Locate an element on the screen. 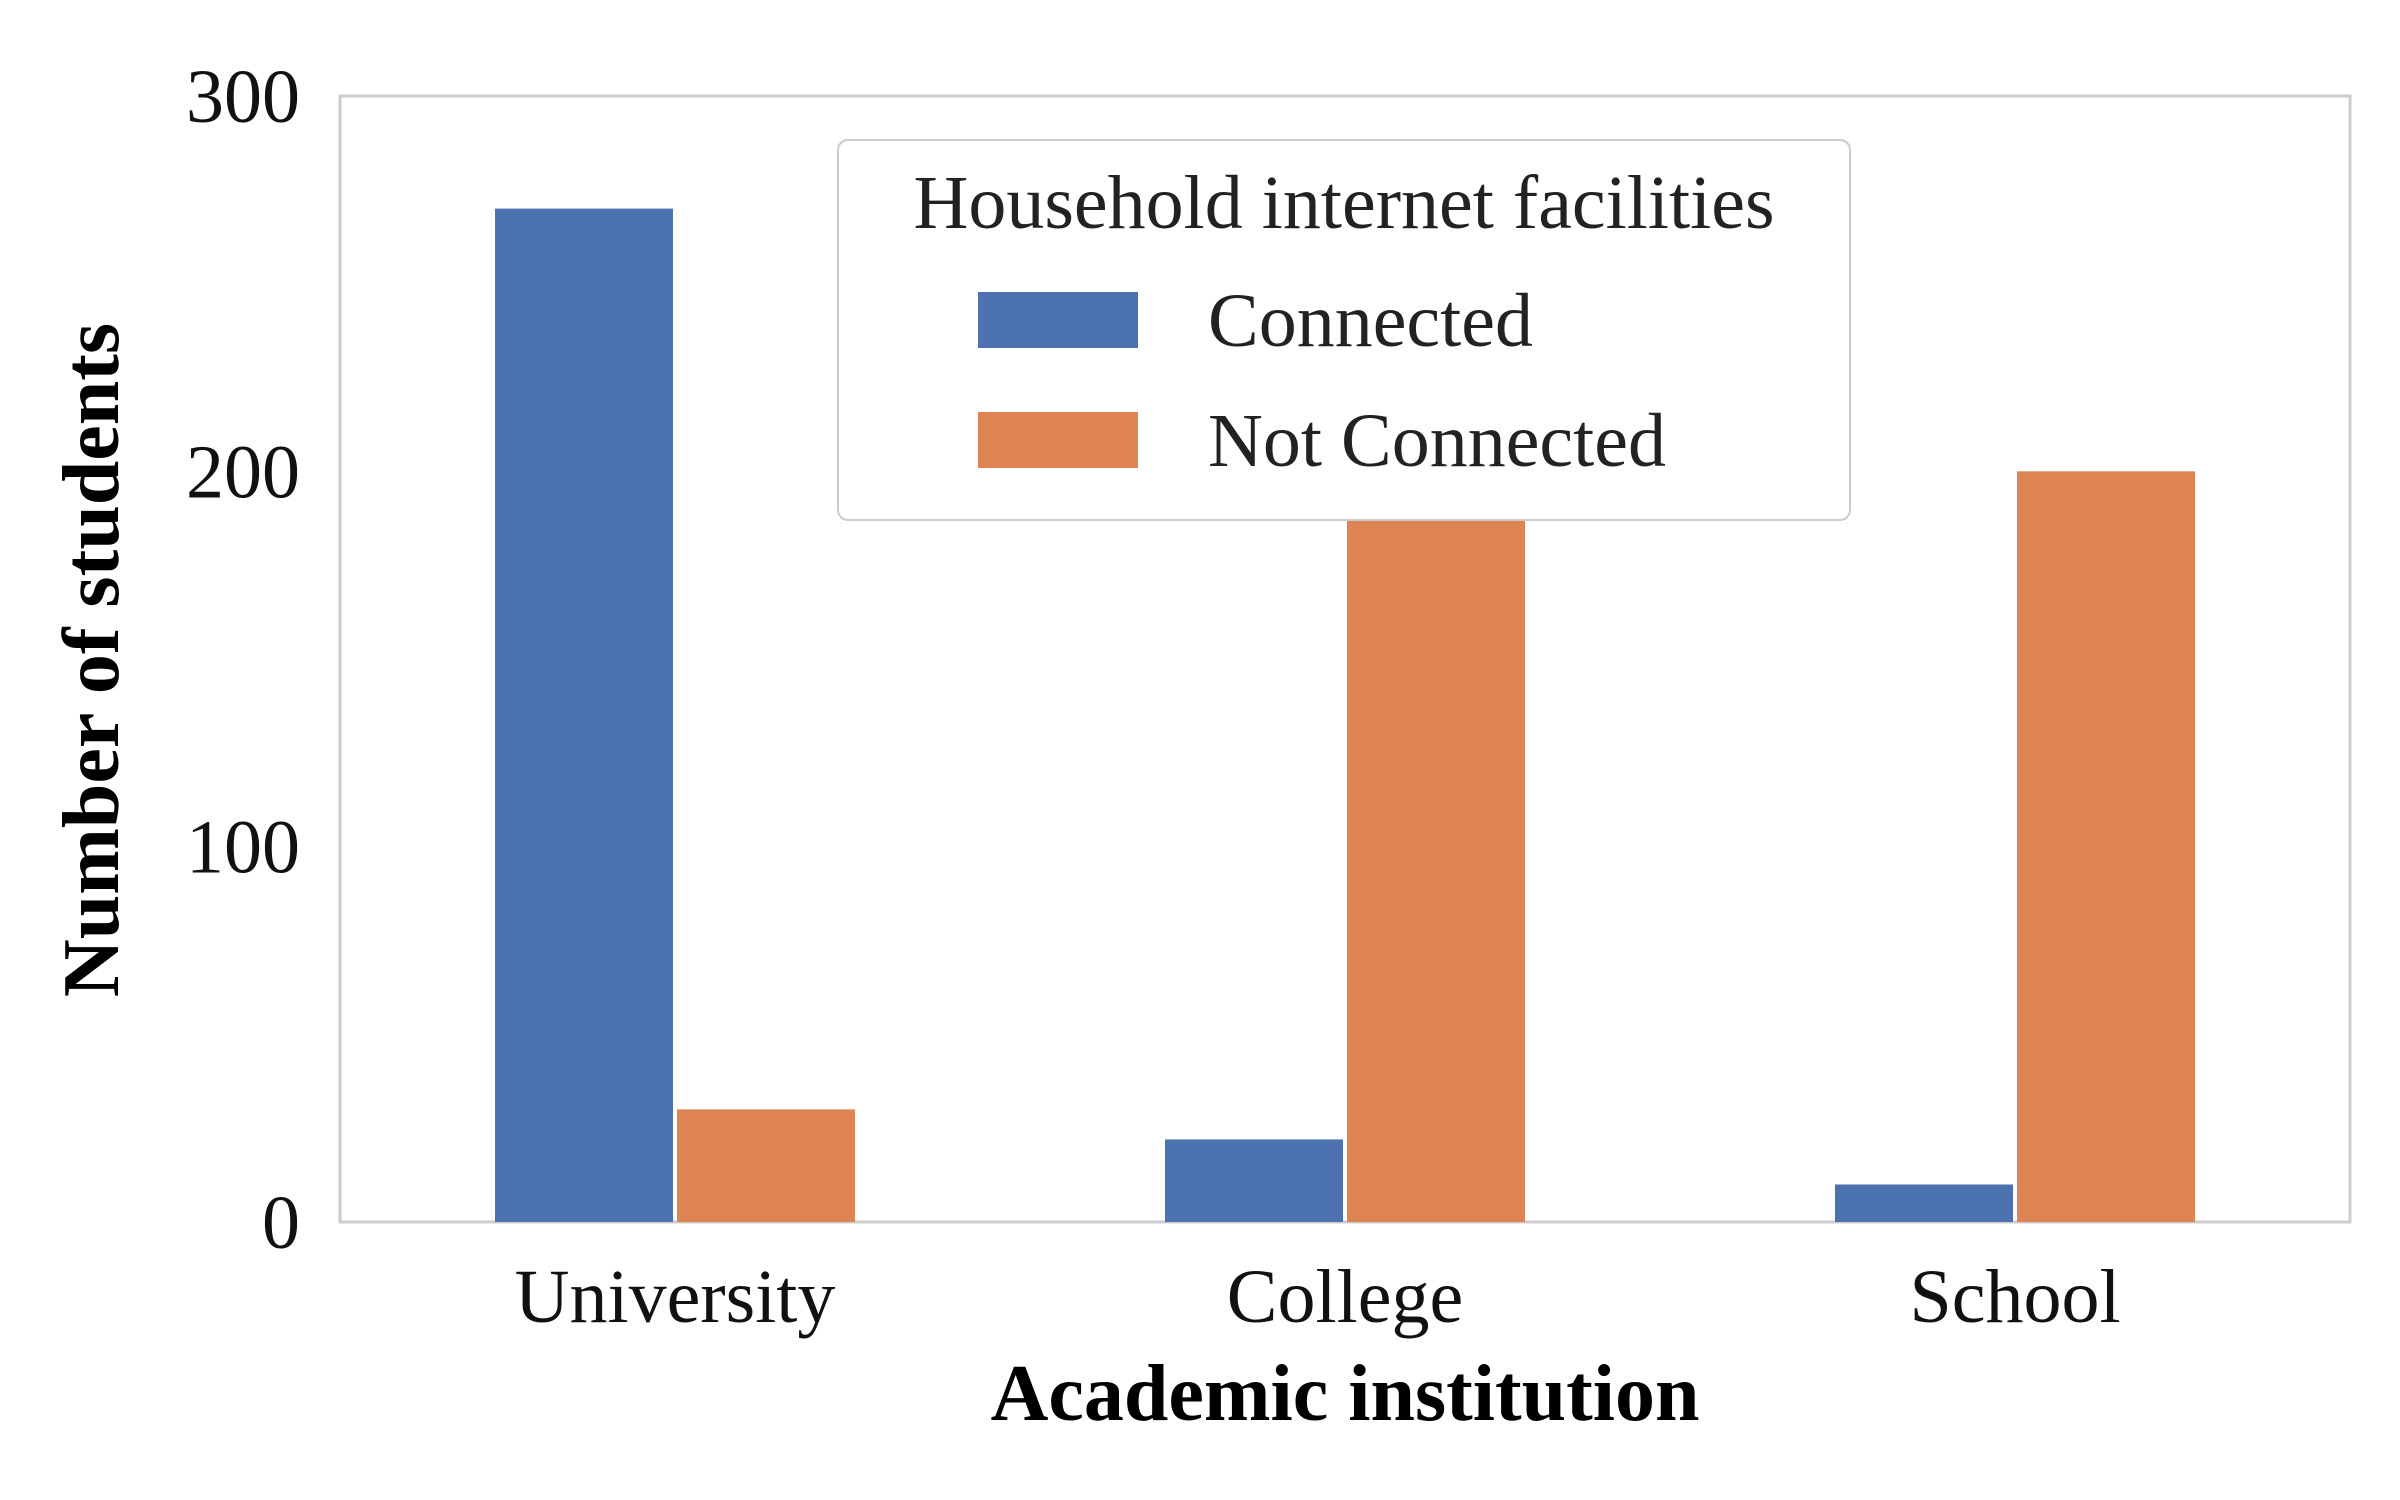 Image resolution: width=2400 pixels, height=1500 pixels. y-tick-label: 300 is located at coordinates (243, 97).